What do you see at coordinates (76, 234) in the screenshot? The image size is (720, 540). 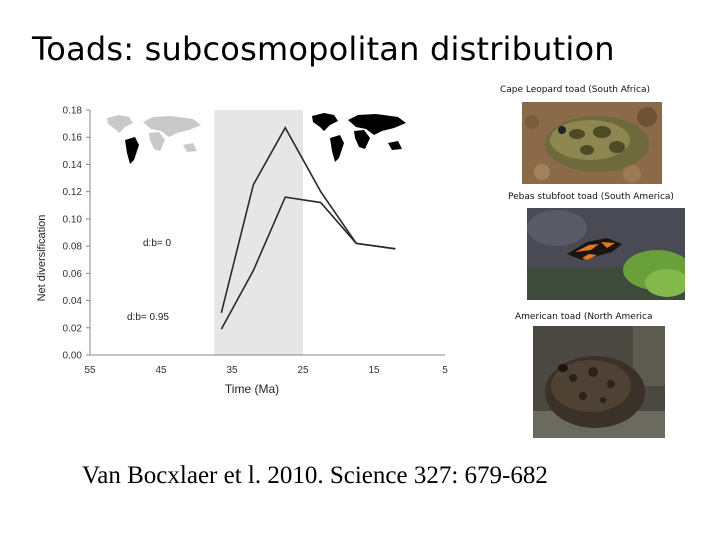 I see `y-ticks: 0.00 0.02 0.04 0.06 0.08 0.10 0.12 0.14 0.16 0.18` at bounding box center [76, 234].